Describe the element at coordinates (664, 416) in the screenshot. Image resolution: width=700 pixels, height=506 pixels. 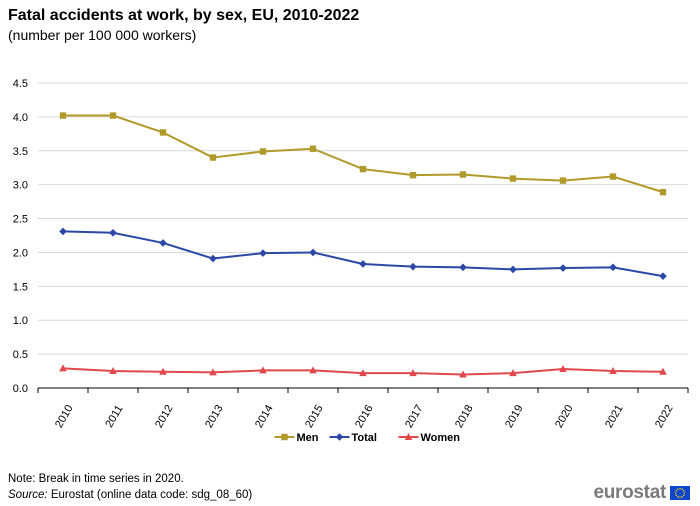
I see `x-tick-label: 2022` at that location.